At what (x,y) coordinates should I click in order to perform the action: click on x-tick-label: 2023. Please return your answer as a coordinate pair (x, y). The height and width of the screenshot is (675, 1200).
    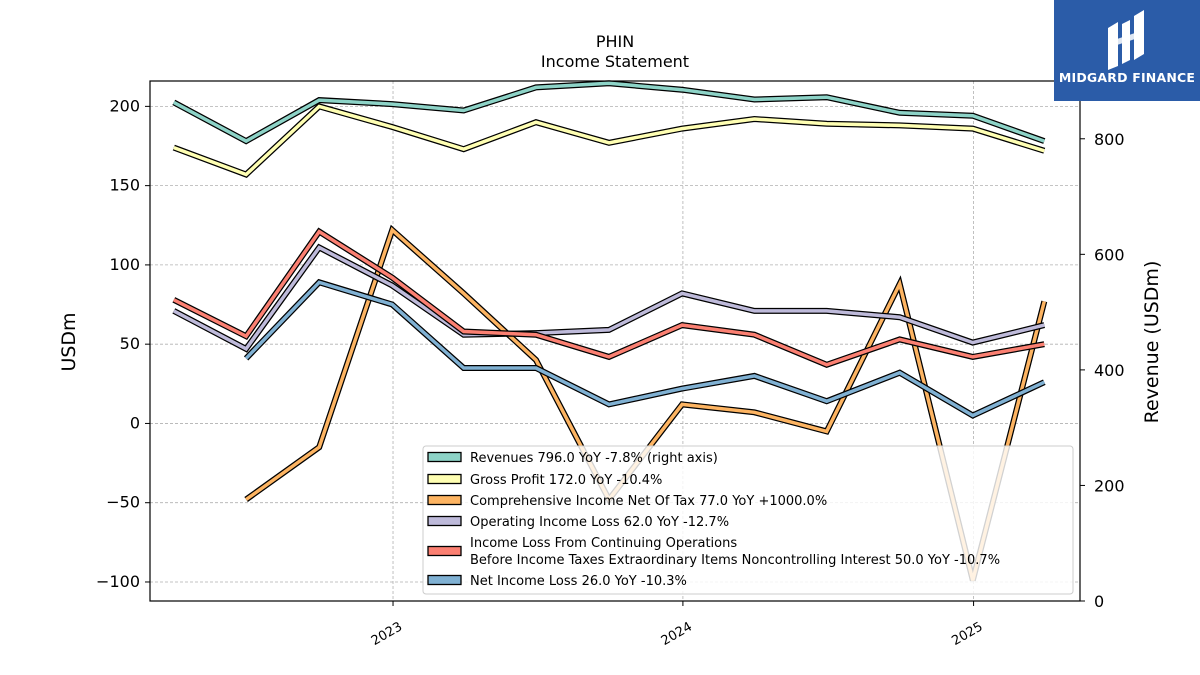
    Looking at the image, I should click on (387, 634).